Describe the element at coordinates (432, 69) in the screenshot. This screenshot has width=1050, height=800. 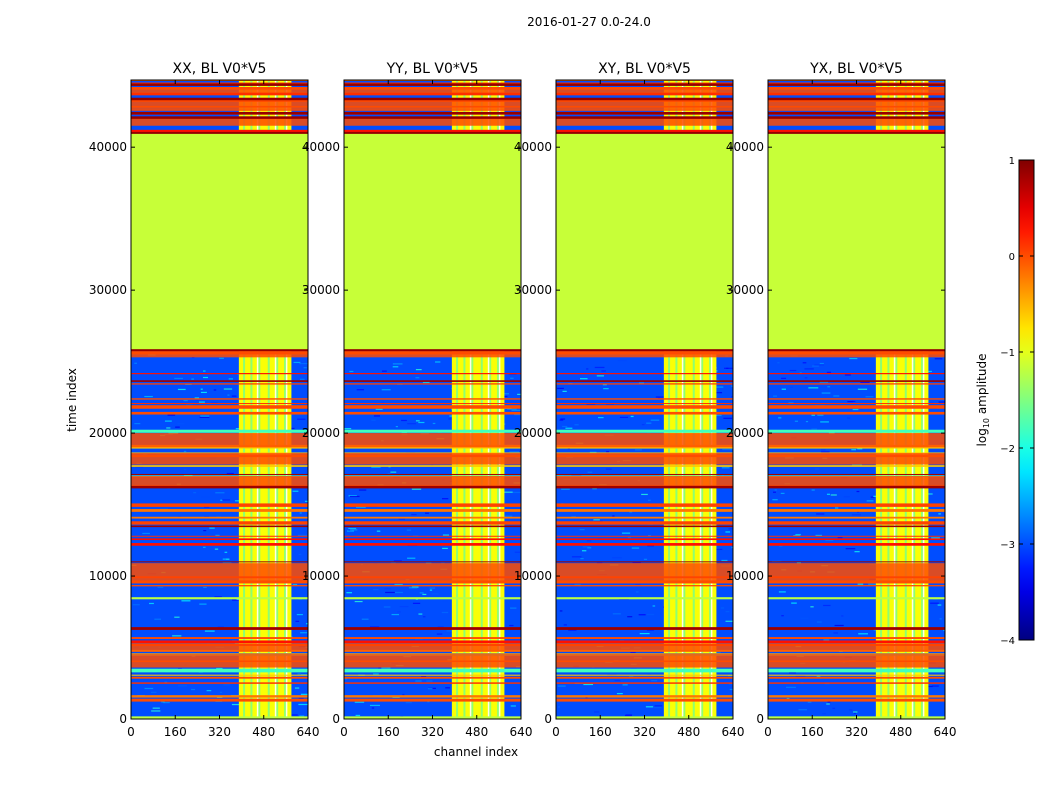
I see `panel-title: YY, BL V0*V5` at that location.